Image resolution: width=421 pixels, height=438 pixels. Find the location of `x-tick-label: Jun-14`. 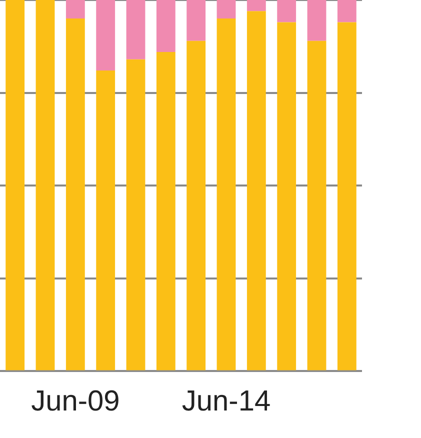

x-tick-label: Jun-14 is located at coordinates (226, 402).